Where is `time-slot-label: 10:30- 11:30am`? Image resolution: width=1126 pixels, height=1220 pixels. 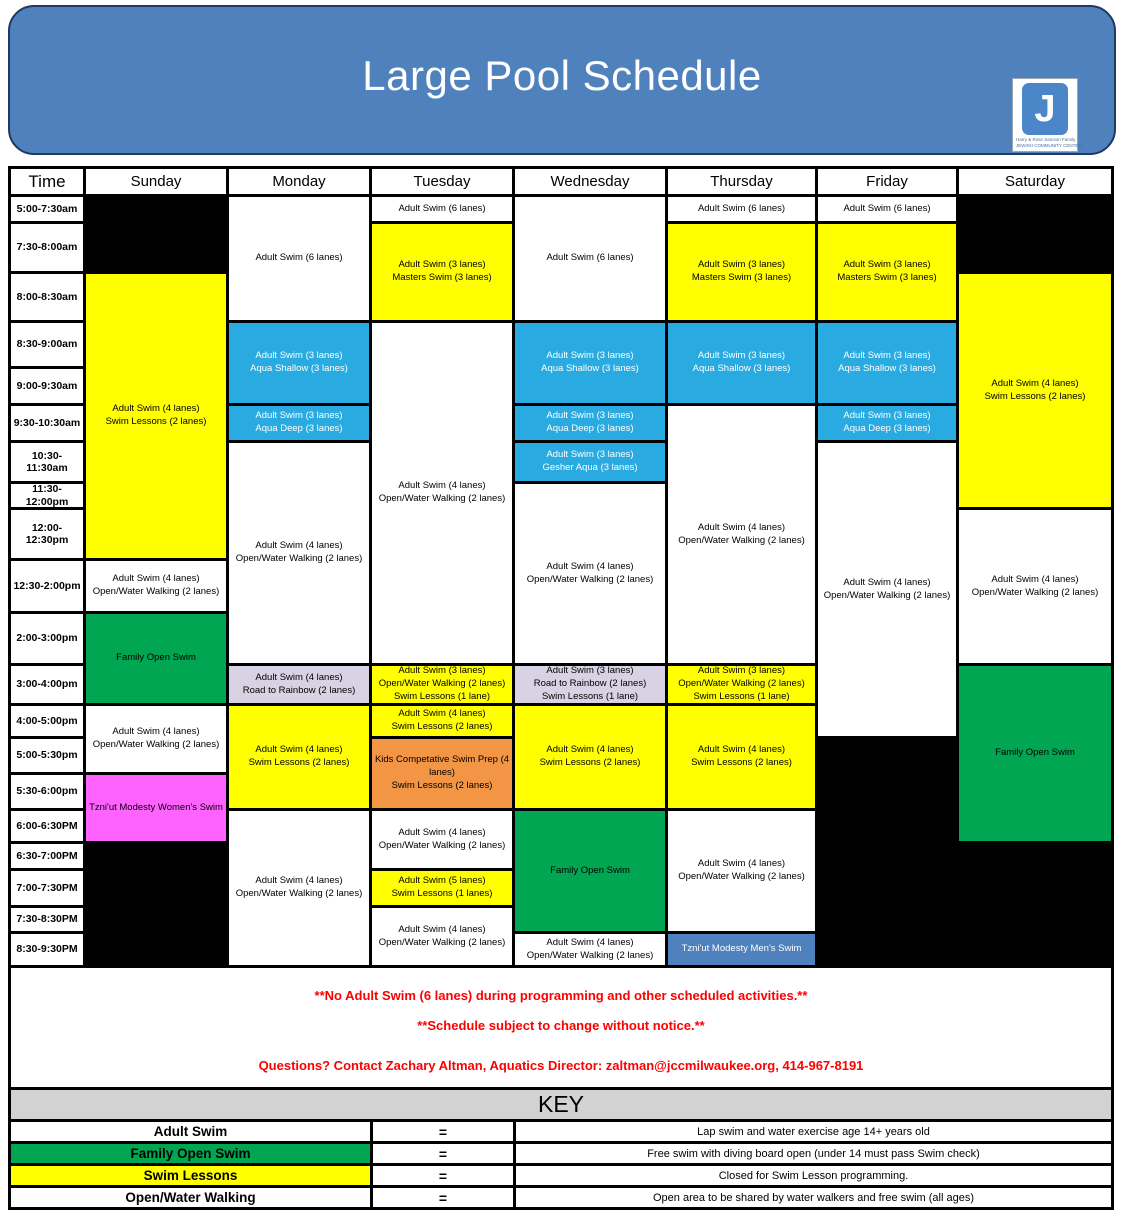
time-slot-label: 10:30- 11:30am is located at coordinates (47, 462).